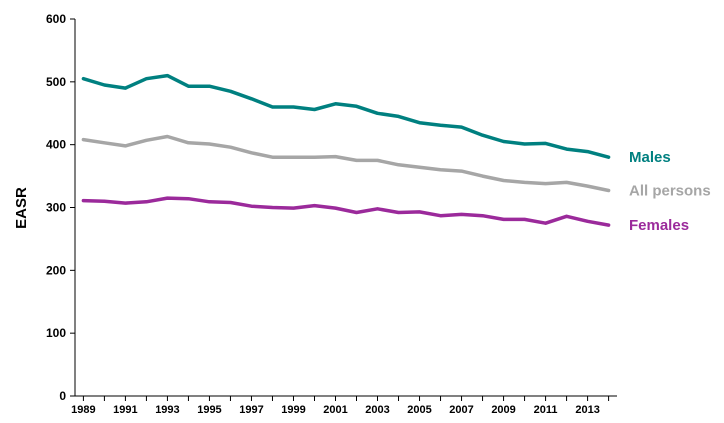  I want to click on y-tick-label: 0, so click(62, 396).